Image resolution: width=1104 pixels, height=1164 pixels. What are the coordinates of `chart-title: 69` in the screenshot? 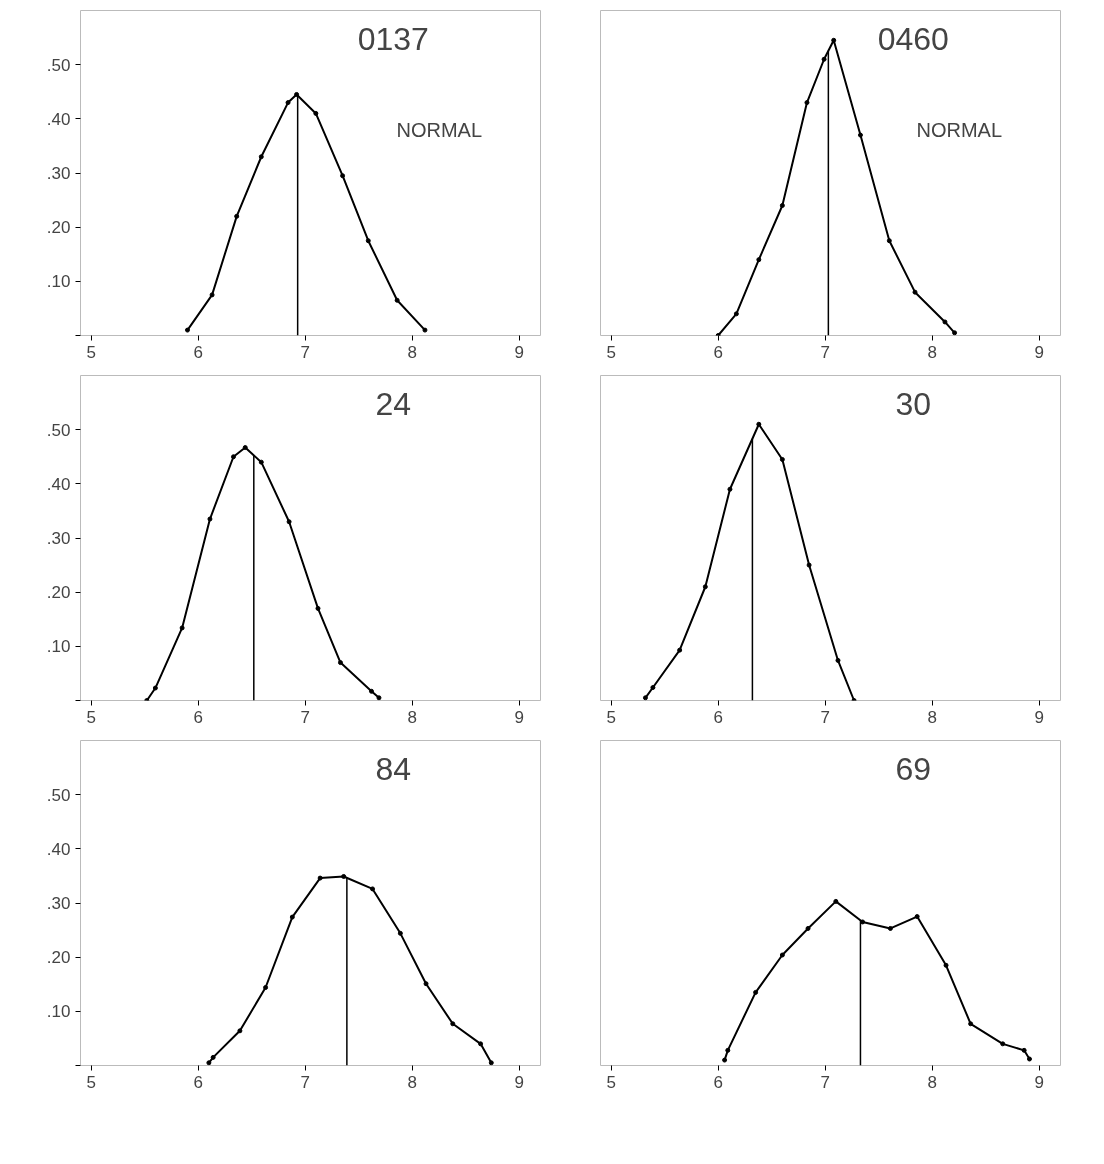 It's located at (913, 768).